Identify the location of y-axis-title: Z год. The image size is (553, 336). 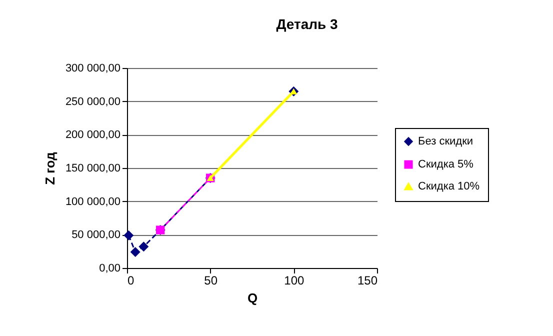
(50, 168).